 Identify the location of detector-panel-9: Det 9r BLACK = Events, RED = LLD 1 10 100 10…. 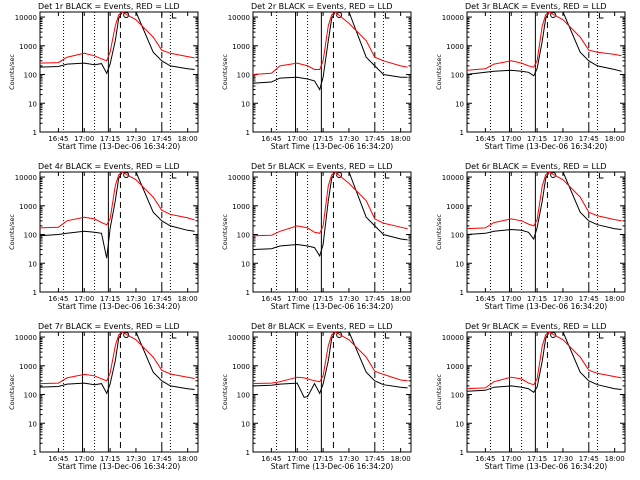
(530, 396).